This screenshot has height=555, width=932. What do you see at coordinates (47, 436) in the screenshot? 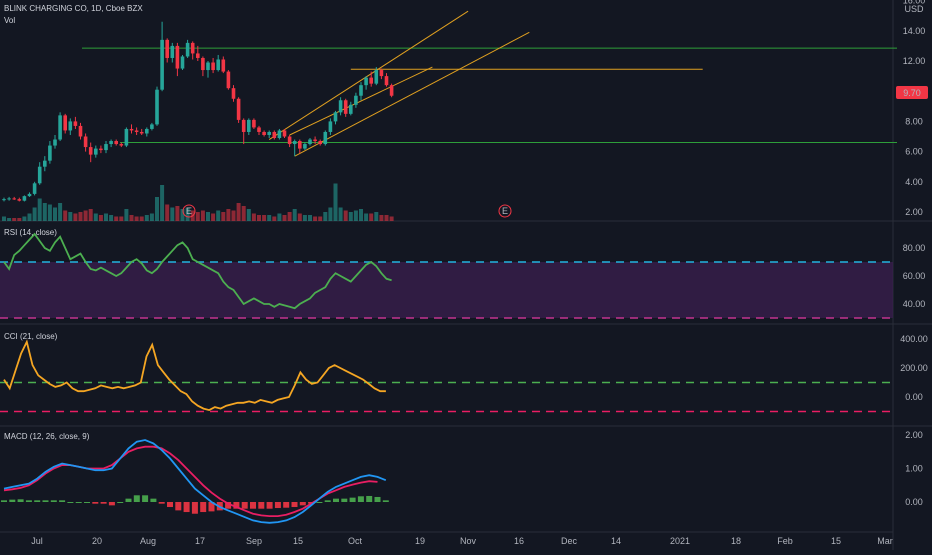
I see `macd-title: MACD (12, 26, close, 9)` at bounding box center [47, 436].